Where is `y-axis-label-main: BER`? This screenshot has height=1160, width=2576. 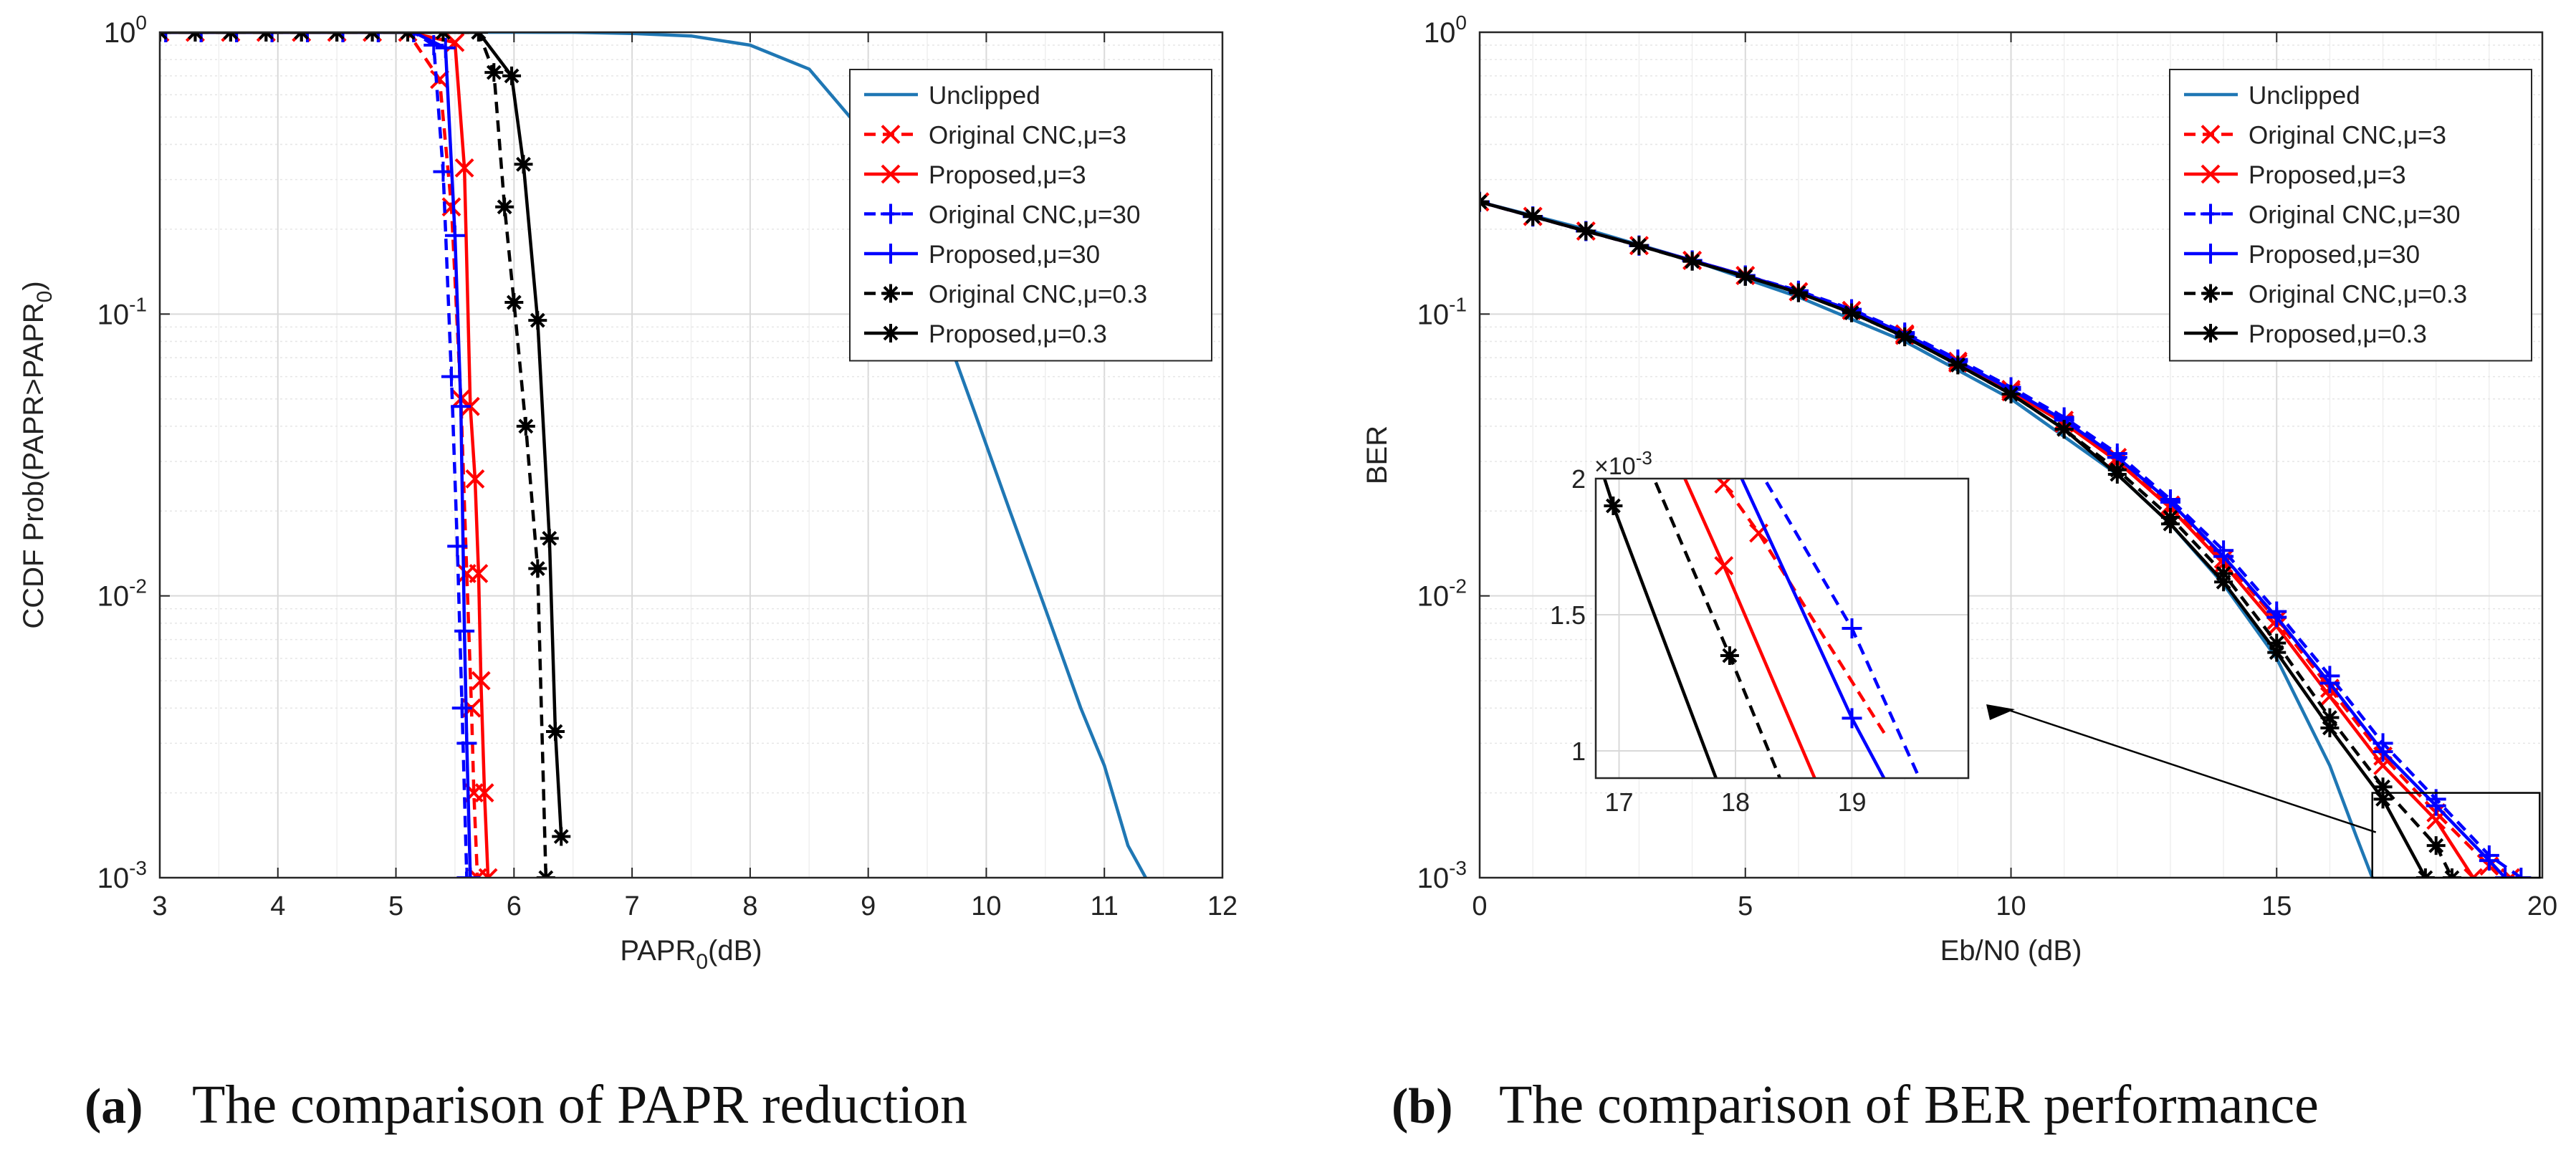
y-axis-label-main: BER is located at coordinates (1377, 455).